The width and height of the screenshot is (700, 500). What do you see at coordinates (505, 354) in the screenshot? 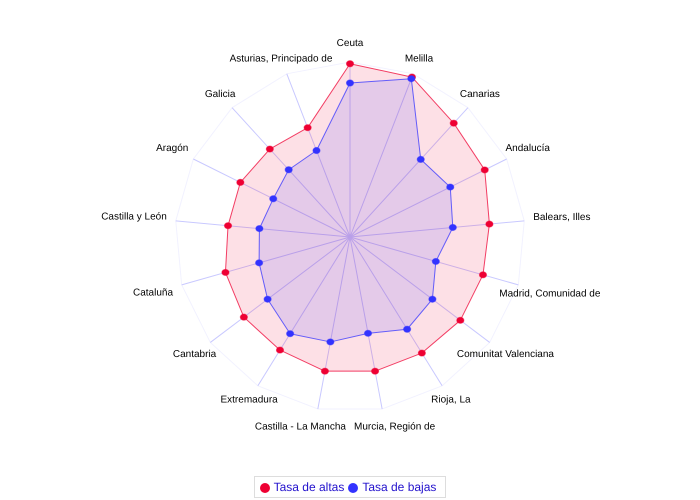
I see `spoke-label: Comunitat Valenciana` at bounding box center [505, 354].